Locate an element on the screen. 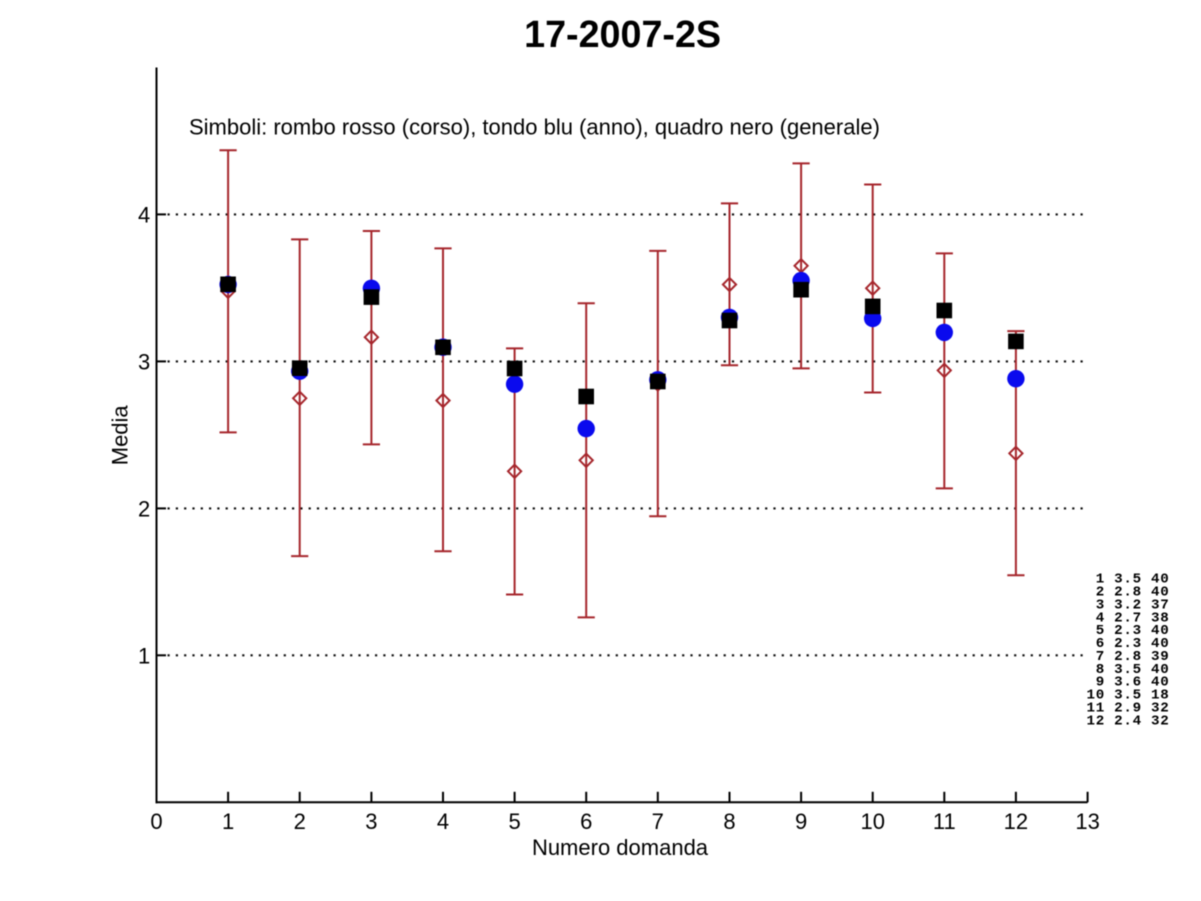  svg-text: 7 is located at coordinates (658, 821).